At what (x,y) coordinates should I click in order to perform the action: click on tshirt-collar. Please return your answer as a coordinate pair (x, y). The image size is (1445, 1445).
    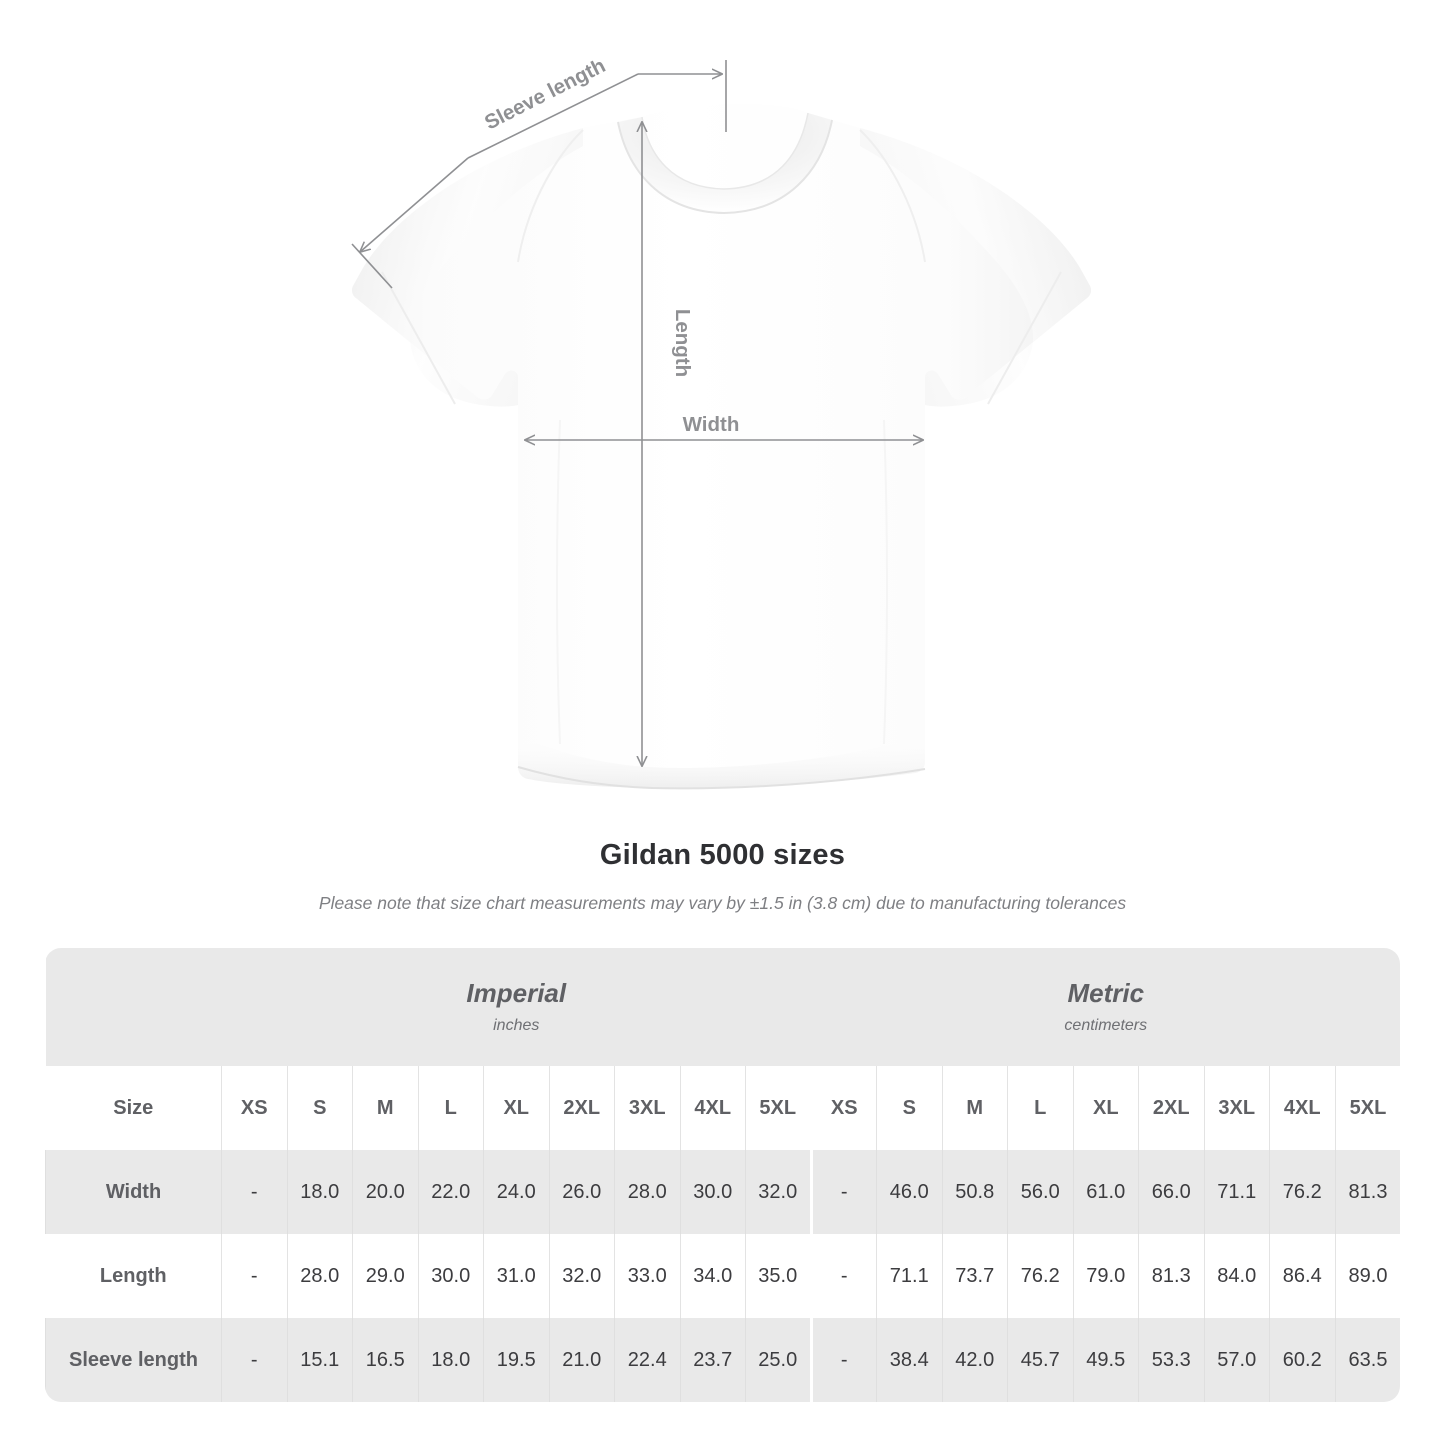
    Looking at the image, I should click on (725, 163).